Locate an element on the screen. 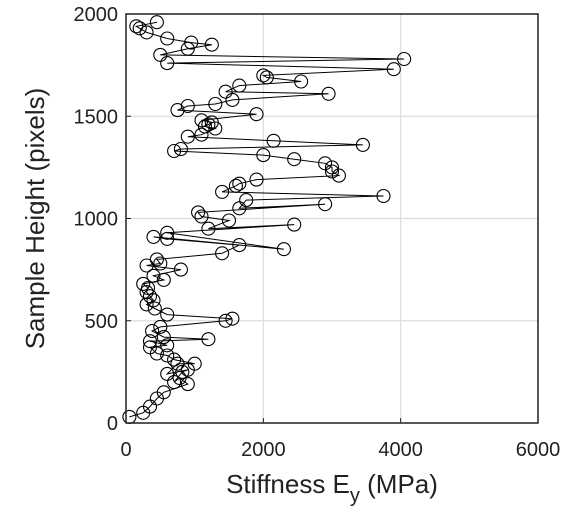 The image size is (579, 518). x-tick-label: 6000 is located at coordinates (538, 450).